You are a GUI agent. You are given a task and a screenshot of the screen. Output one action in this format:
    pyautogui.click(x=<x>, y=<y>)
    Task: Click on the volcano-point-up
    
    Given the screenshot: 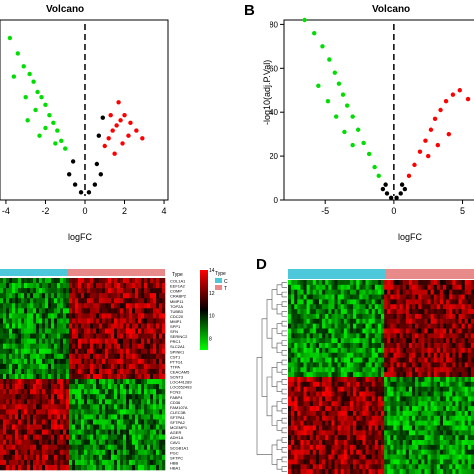 What is the action you would take?
    pyautogui.click(x=414, y=165)
    